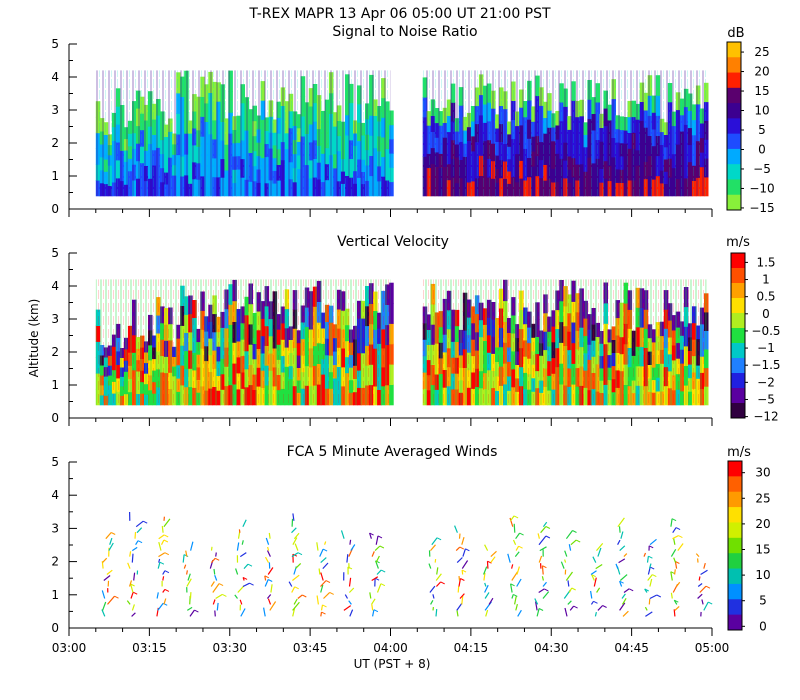  What do you see at coordinates (404, 32) in the screenshot?
I see `snr-title: Signal to Noise Ratio` at bounding box center [404, 32].